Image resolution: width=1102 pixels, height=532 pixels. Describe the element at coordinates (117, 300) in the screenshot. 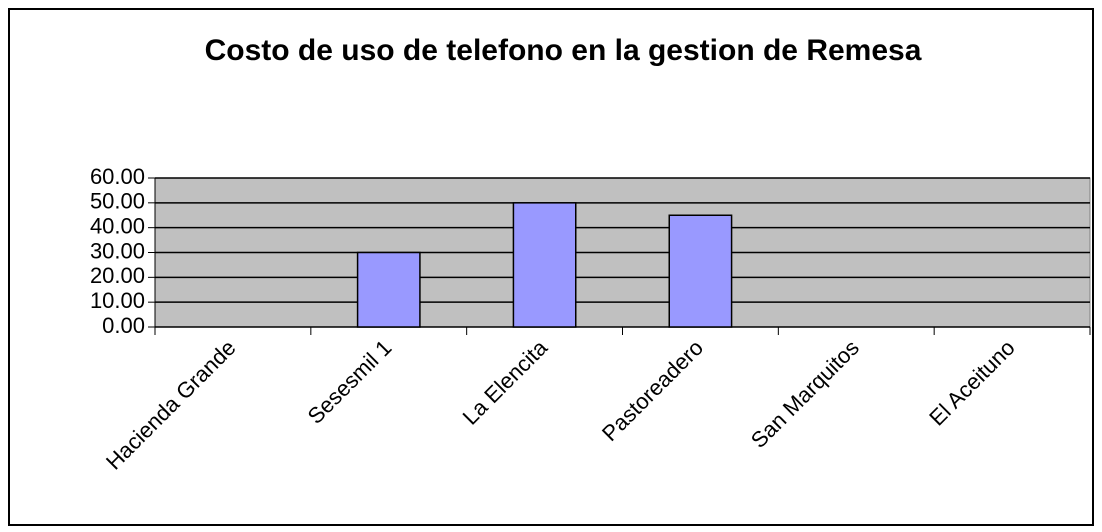

I see `y-tick-label: 10.00` at that location.